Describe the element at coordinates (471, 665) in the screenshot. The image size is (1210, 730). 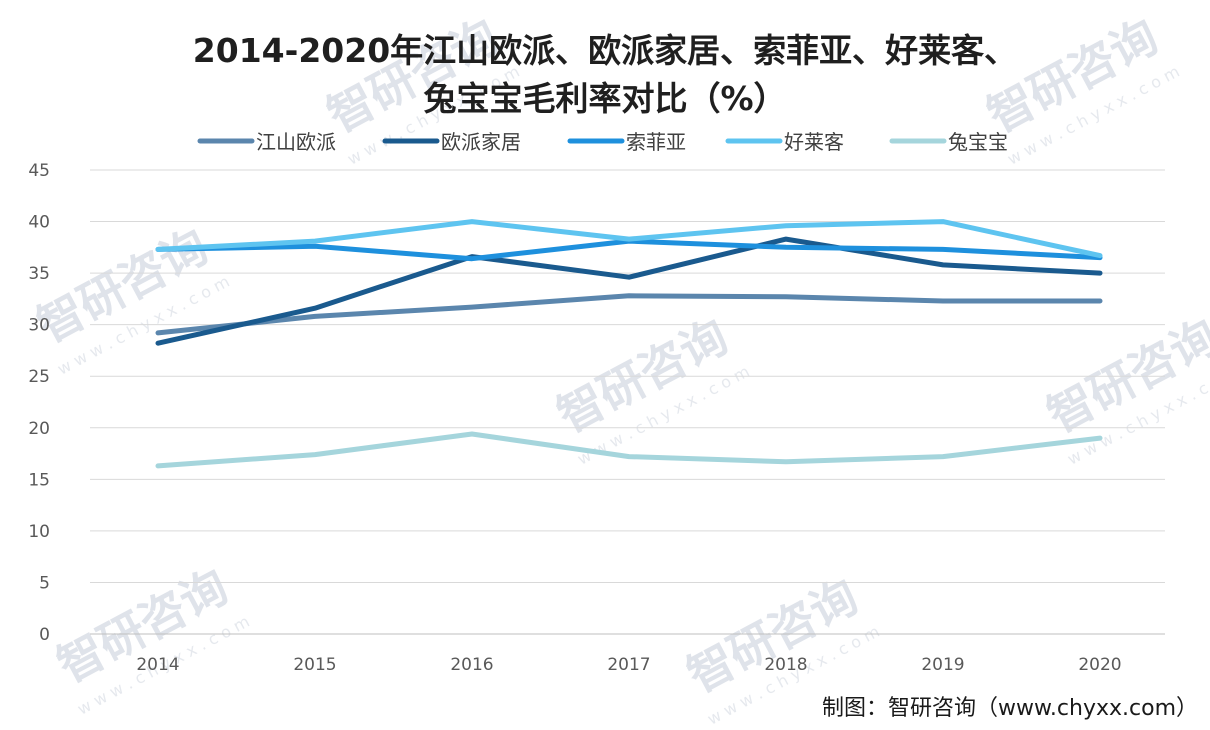
I see `x-tick-label: 2016` at that location.